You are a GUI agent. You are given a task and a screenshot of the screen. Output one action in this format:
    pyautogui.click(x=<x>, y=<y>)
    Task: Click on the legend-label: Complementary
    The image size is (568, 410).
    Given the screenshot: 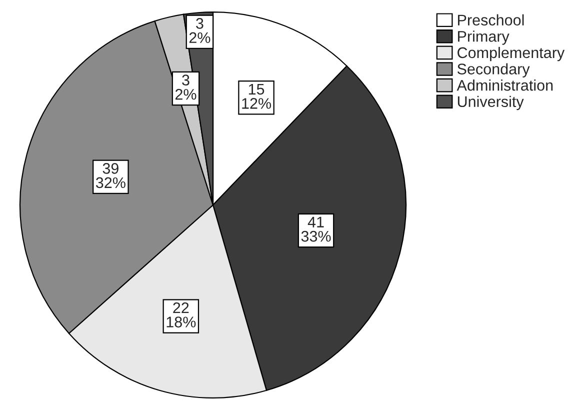 What is the action you would take?
    pyautogui.click(x=511, y=54)
    